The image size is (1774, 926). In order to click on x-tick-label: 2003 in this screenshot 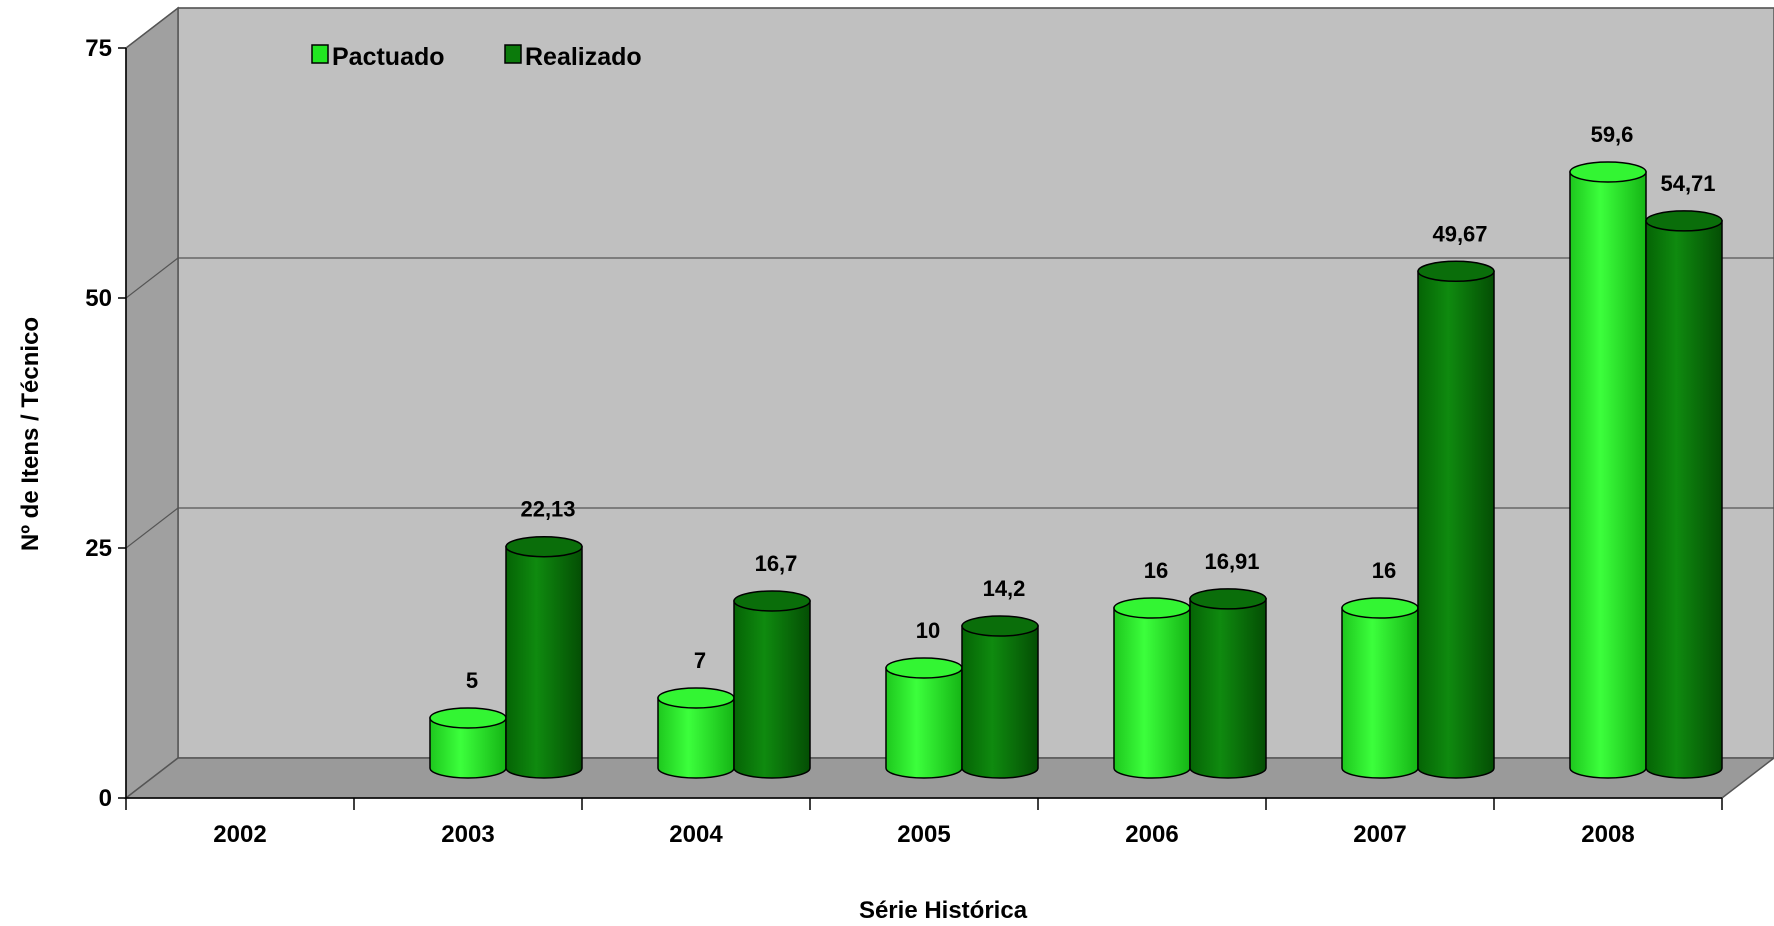, I will do `click(467, 834)`.